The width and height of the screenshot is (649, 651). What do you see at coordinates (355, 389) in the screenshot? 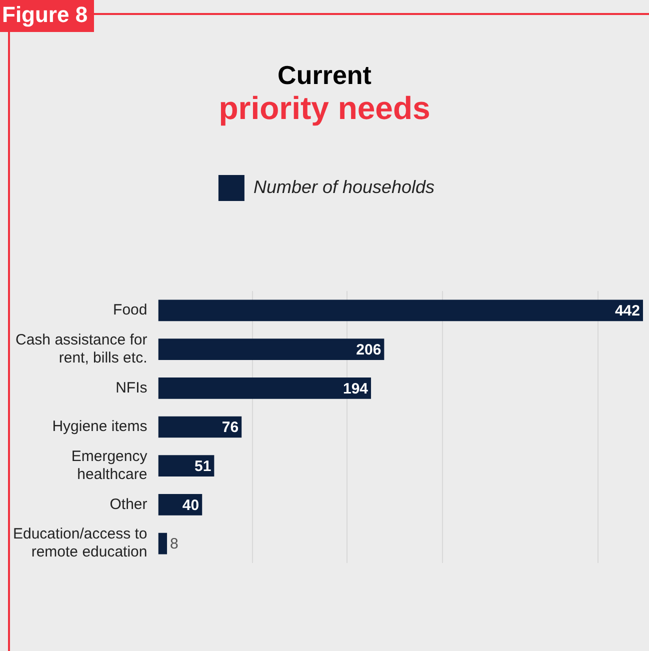
I see `data-label: 194` at bounding box center [355, 389].